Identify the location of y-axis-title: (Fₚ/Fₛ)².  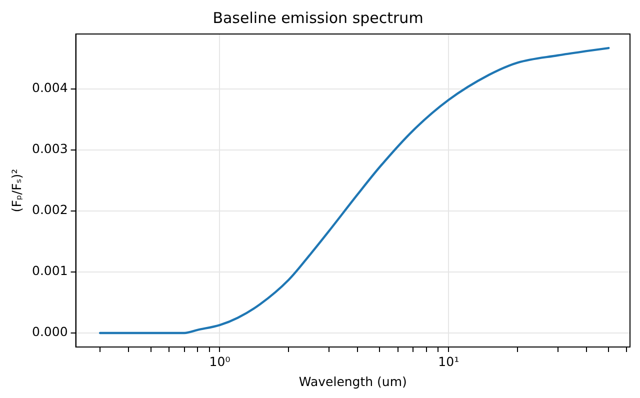
(16, 190).